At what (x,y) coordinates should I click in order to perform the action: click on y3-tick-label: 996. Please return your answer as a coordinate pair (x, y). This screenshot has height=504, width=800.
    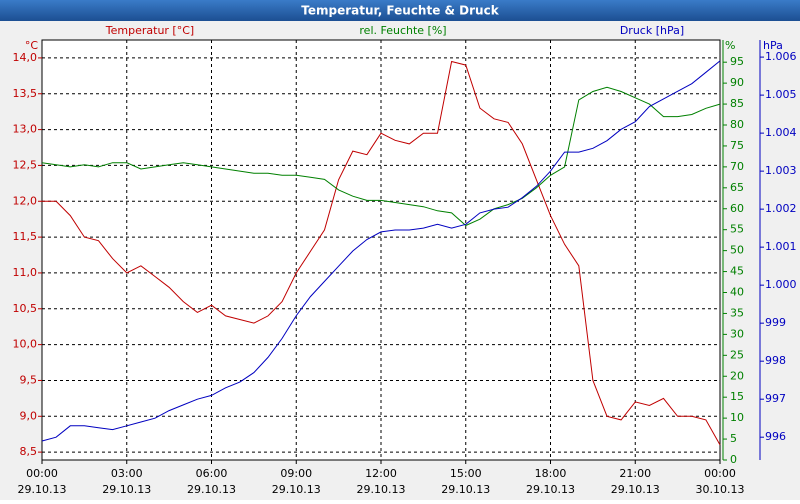
    Looking at the image, I should click on (775, 436).